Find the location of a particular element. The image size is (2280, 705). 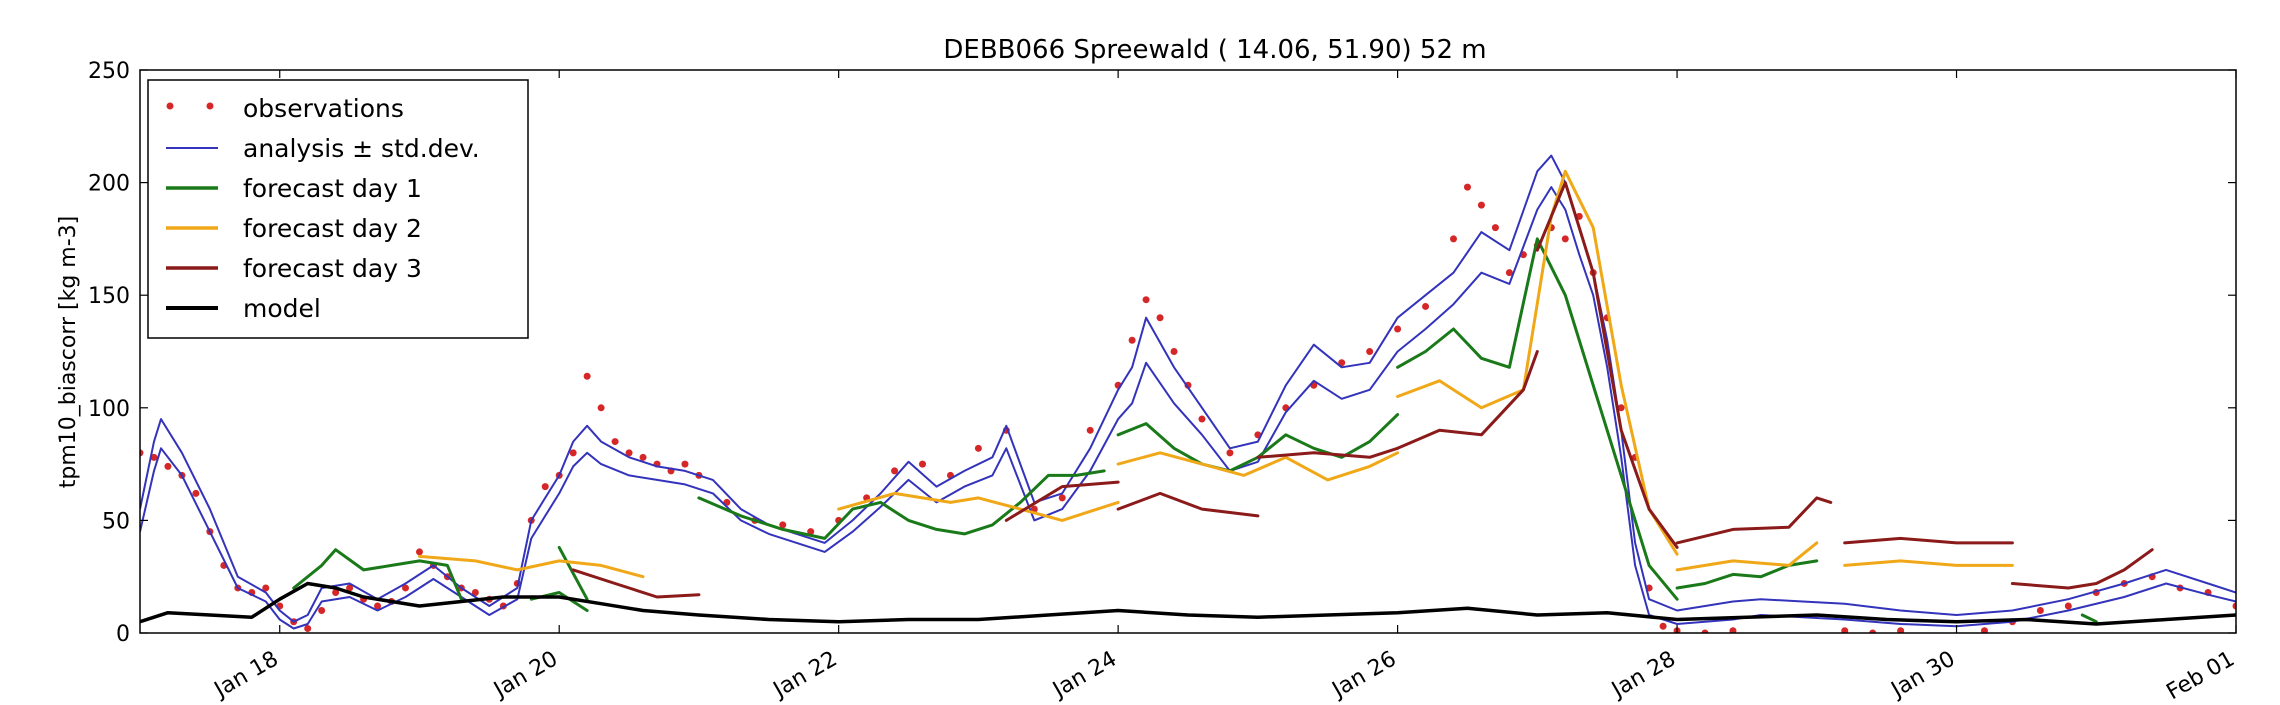

chart-title: DEBB066 Spreewald ( 14.06, 51.90) 52 m is located at coordinates (1214, 50).